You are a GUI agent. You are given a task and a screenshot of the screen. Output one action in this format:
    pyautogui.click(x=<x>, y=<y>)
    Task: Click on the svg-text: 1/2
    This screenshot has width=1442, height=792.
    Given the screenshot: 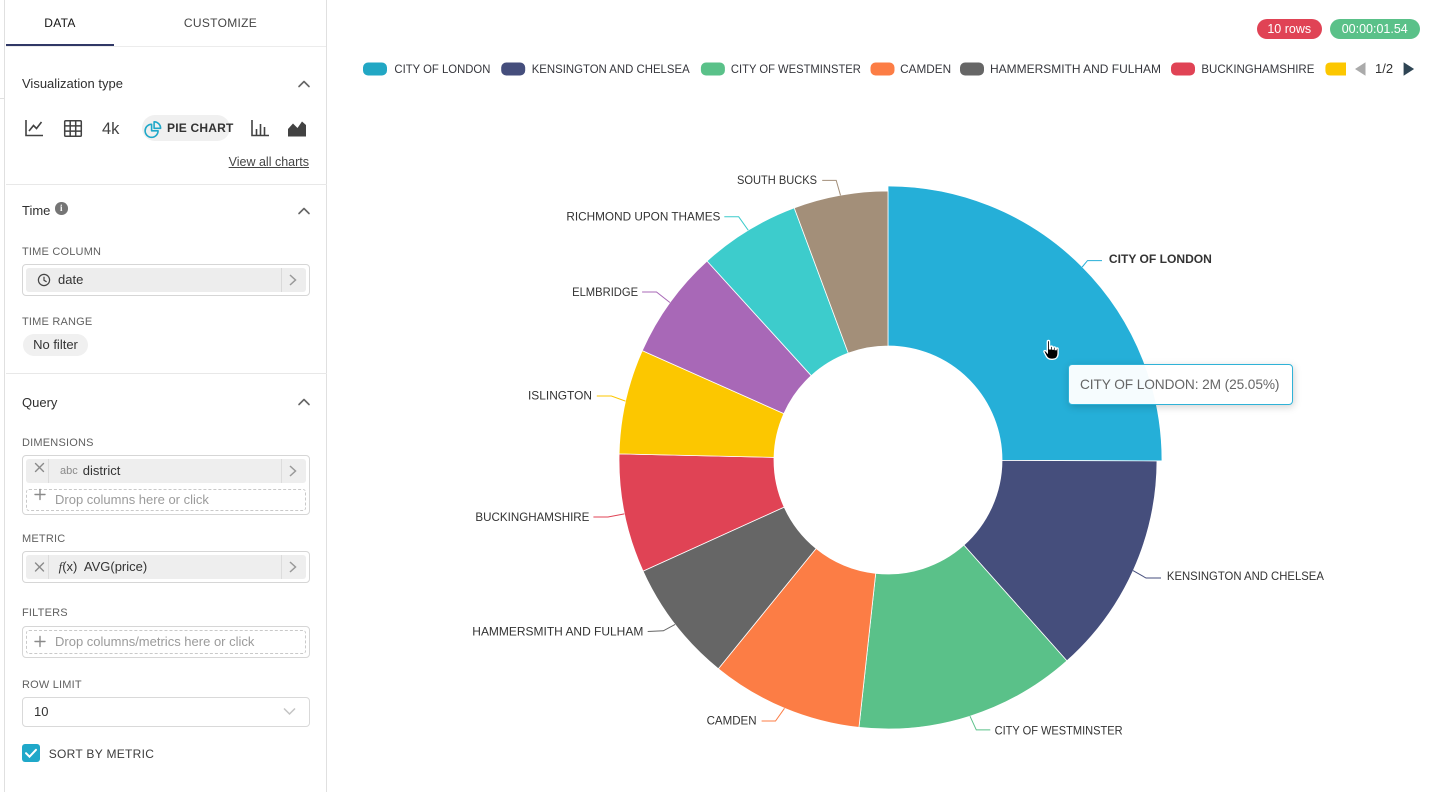 What is the action you would take?
    pyautogui.click(x=1384, y=68)
    